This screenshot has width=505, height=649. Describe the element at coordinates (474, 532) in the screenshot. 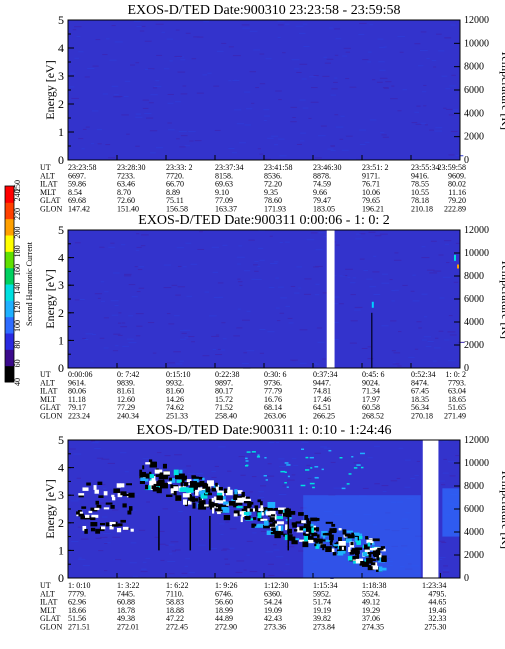

I see `temp-tick-label: 4000` at that location.